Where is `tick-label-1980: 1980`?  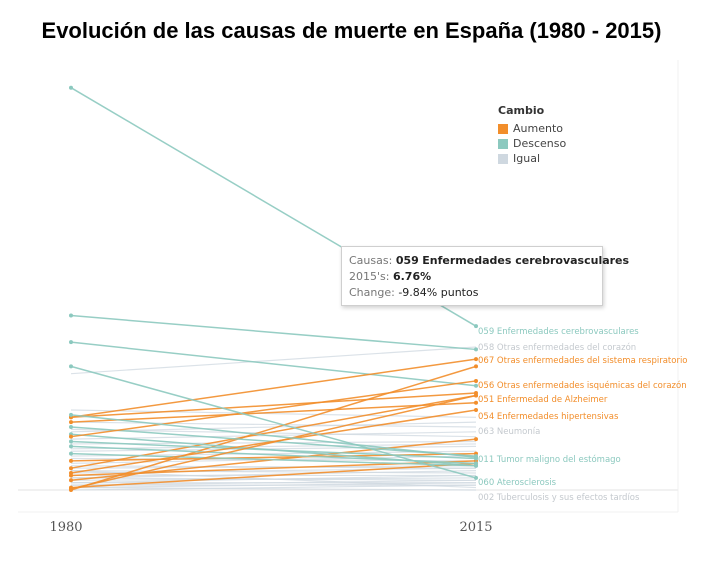
tick-label-1980: 1980 is located at coordinates (65, 527).